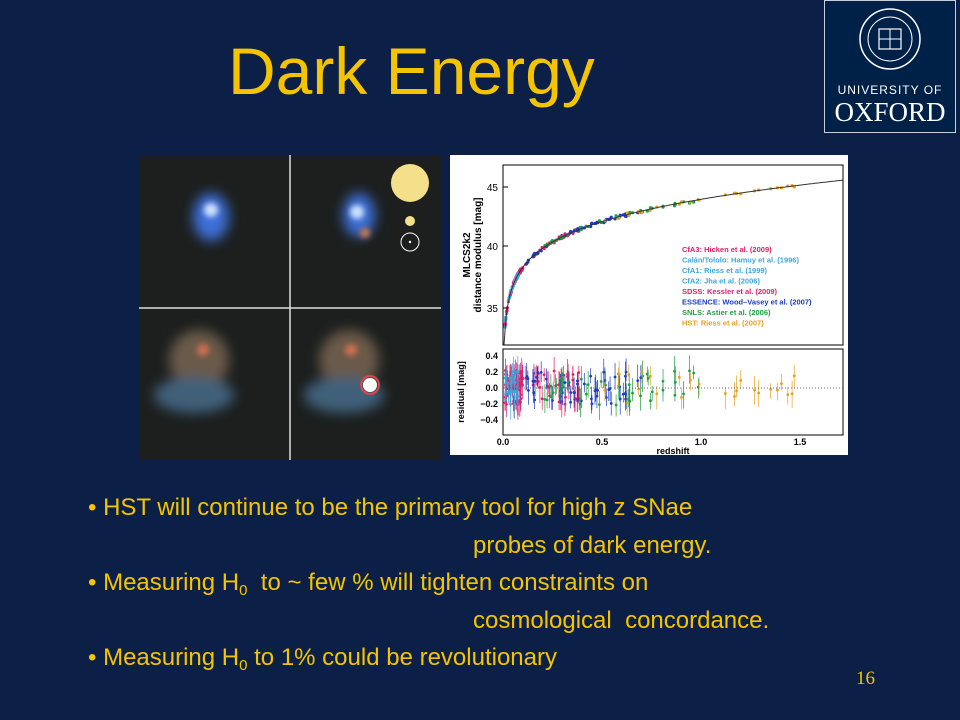  I want to click on x-tick-label: 1.5, so click(800, 442).